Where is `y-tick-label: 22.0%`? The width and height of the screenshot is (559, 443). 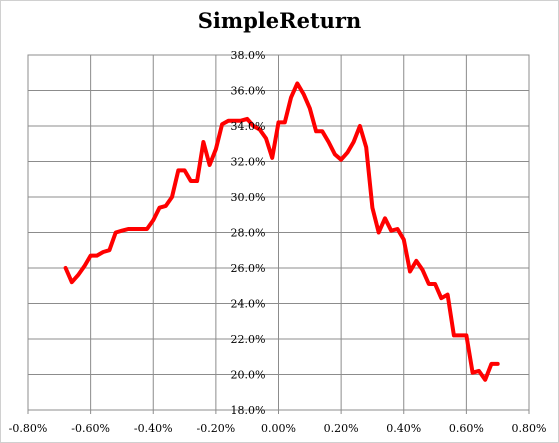 y-tick-label: 22.0% is located at coordinates (248, 339).